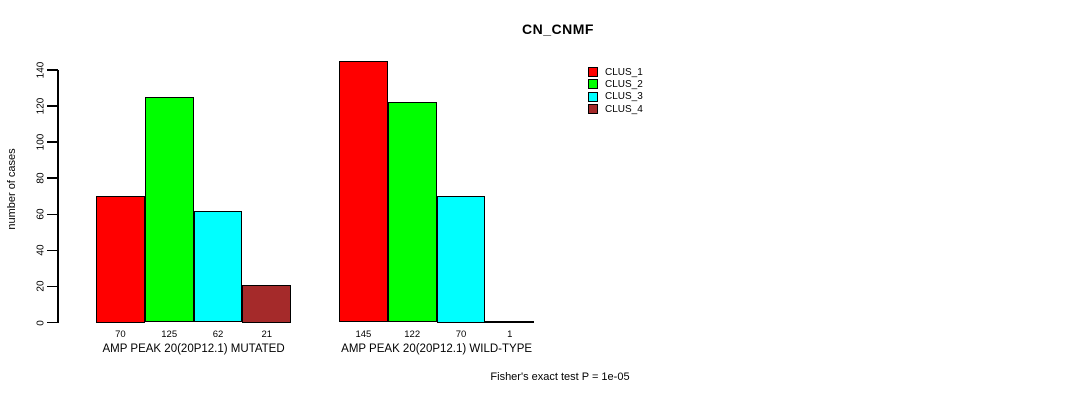 This screenshot has height=400, width=1090. I want to click on bar-value-label: 1, so click(510, 334).